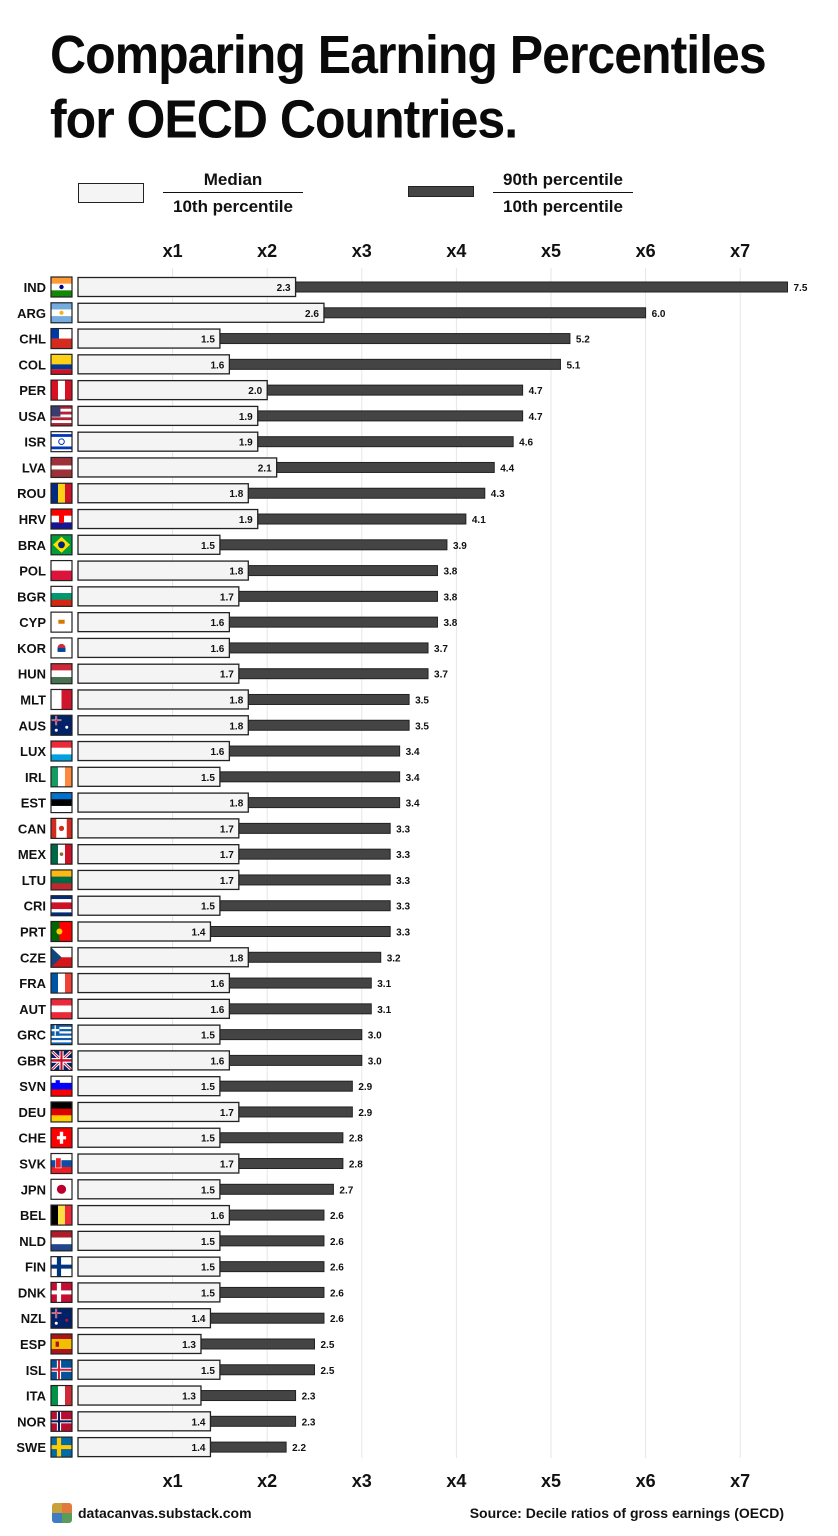 This screenshot has height=1536, width=838. What do you see at coordinates (441, 191) in the screenshot?
I see `legend-p90-swatch` at bounding box center [441, 191].